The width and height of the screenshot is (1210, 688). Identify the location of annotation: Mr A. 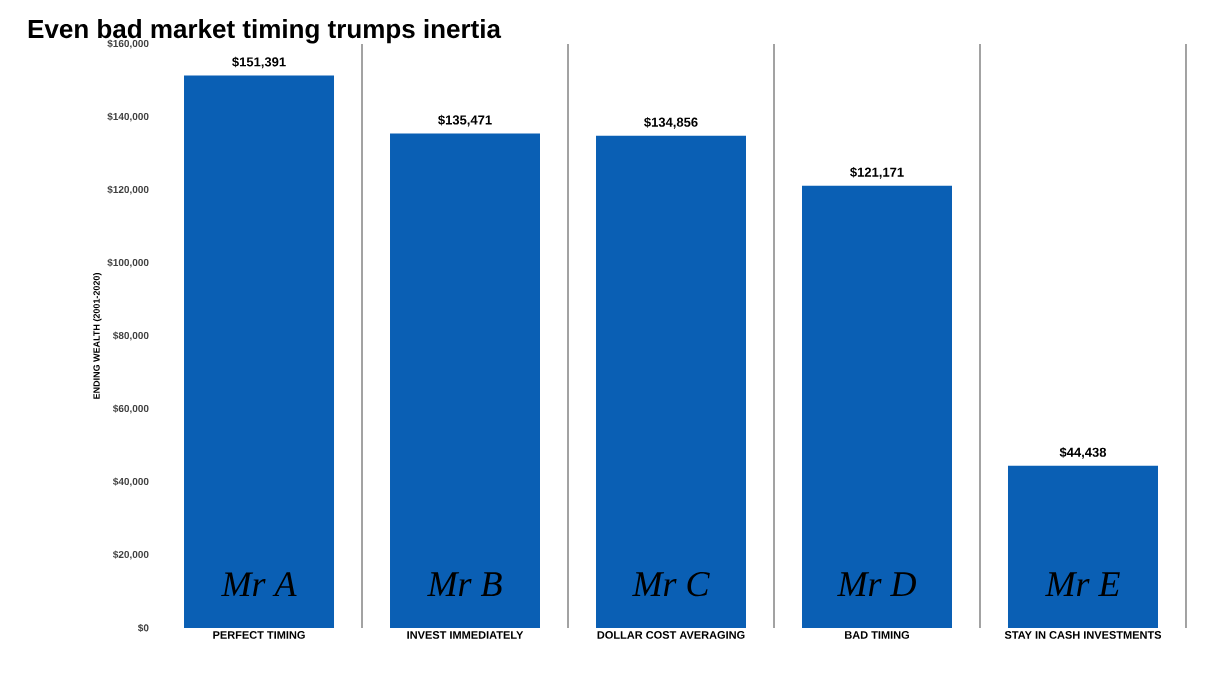
(259, 584).